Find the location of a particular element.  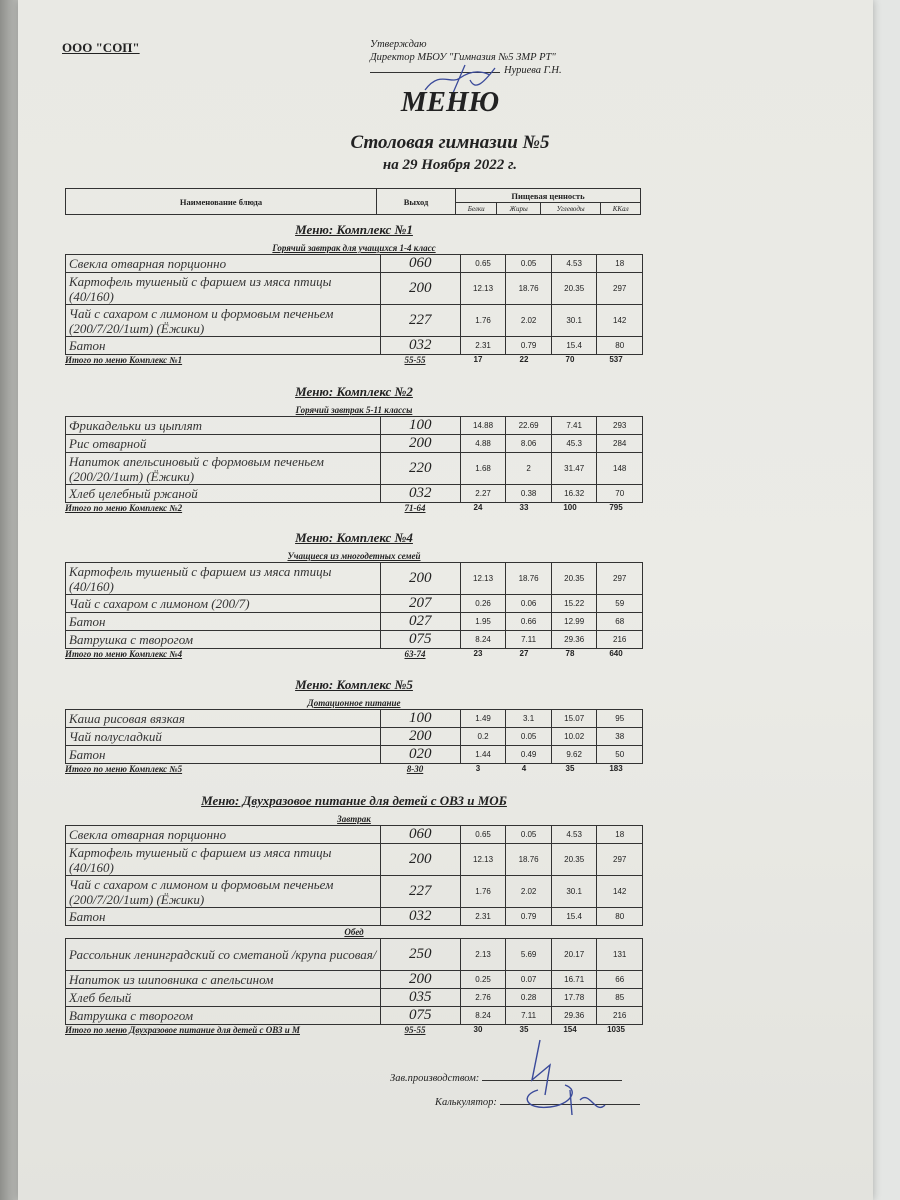

section-total: Итого по меню Комплекс №5 8-30 3 4 35 183 is located at coordinates (354, 771).